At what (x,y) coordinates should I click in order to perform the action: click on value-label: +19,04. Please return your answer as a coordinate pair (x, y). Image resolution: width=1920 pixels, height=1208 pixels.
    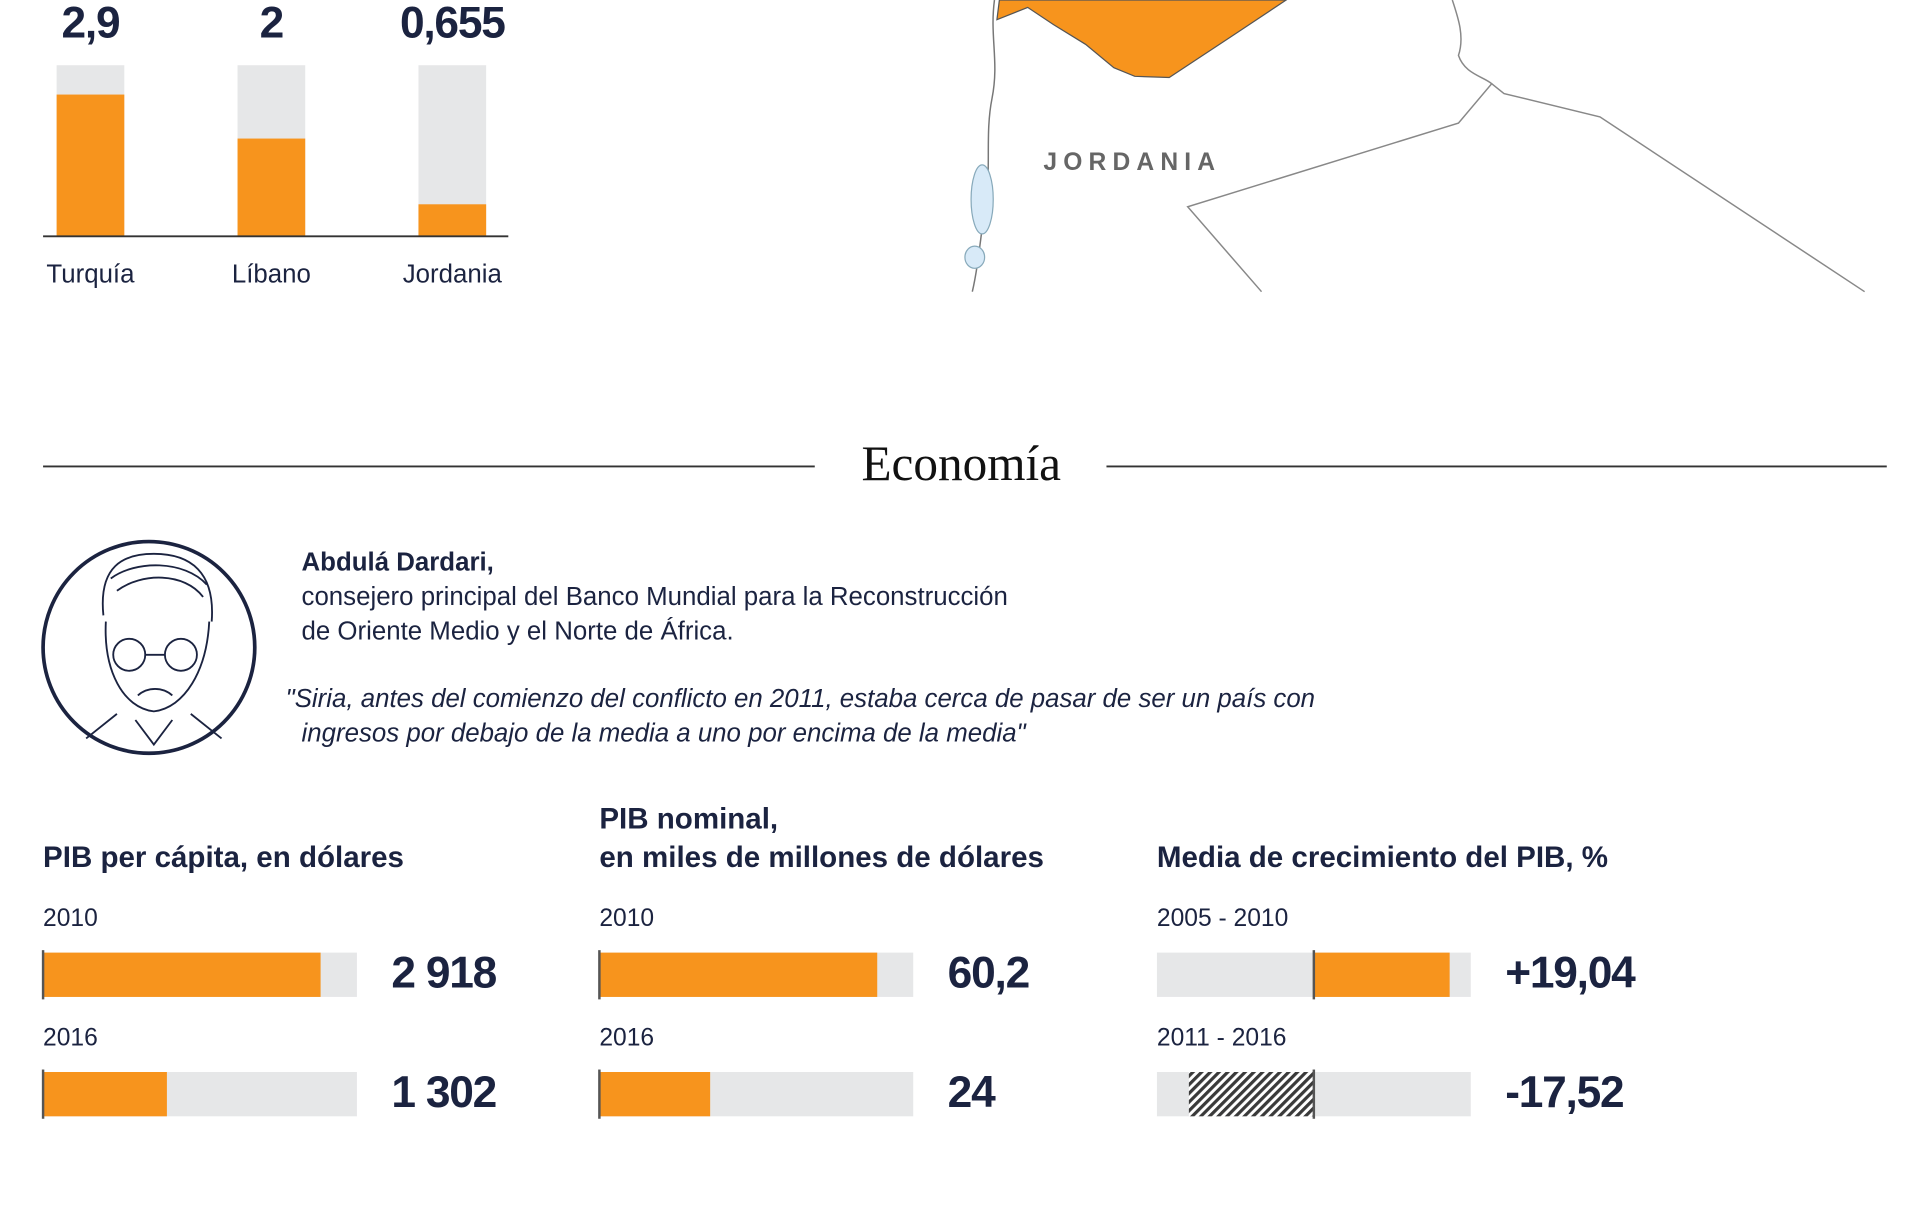
    Looking at the image, I should click on (1570, 973).